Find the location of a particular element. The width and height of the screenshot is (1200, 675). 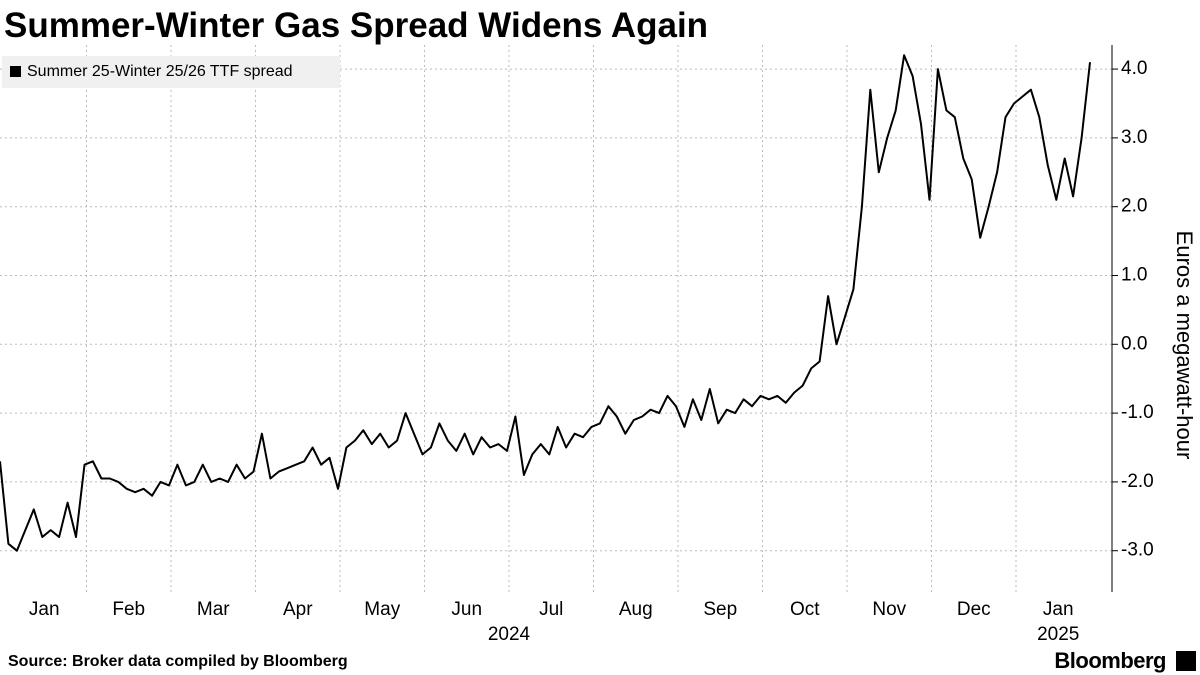

brand-icon is located at coordinates (1186, 661).